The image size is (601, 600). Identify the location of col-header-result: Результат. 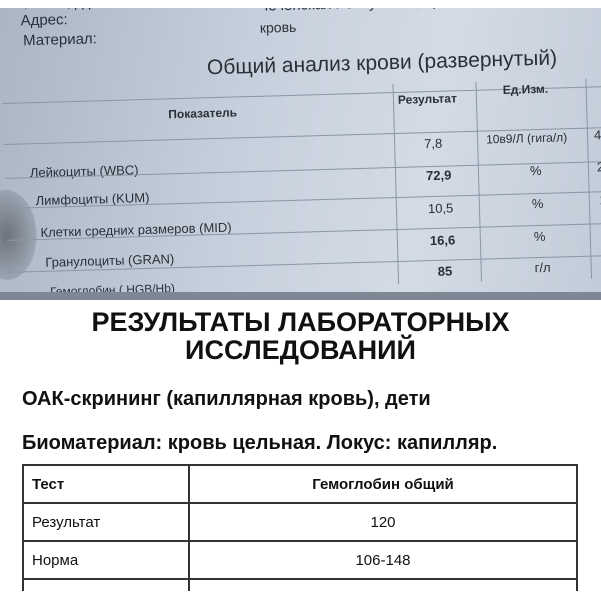
(427, 99).